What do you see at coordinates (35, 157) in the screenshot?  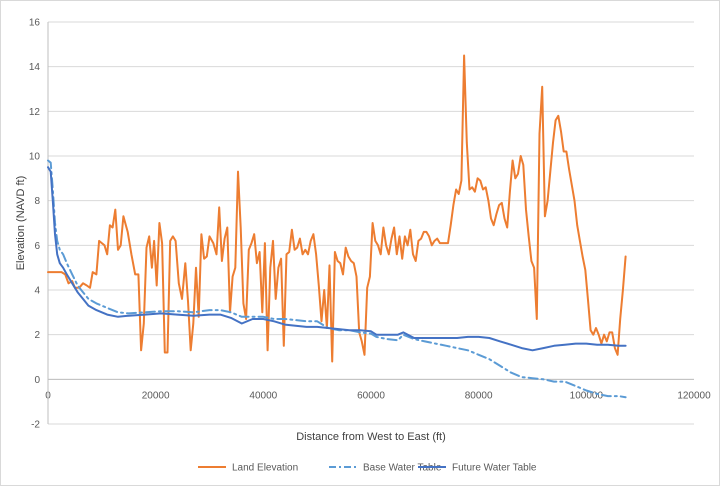 I see `y-tick-label: 10` at bounding box center [35, 157].